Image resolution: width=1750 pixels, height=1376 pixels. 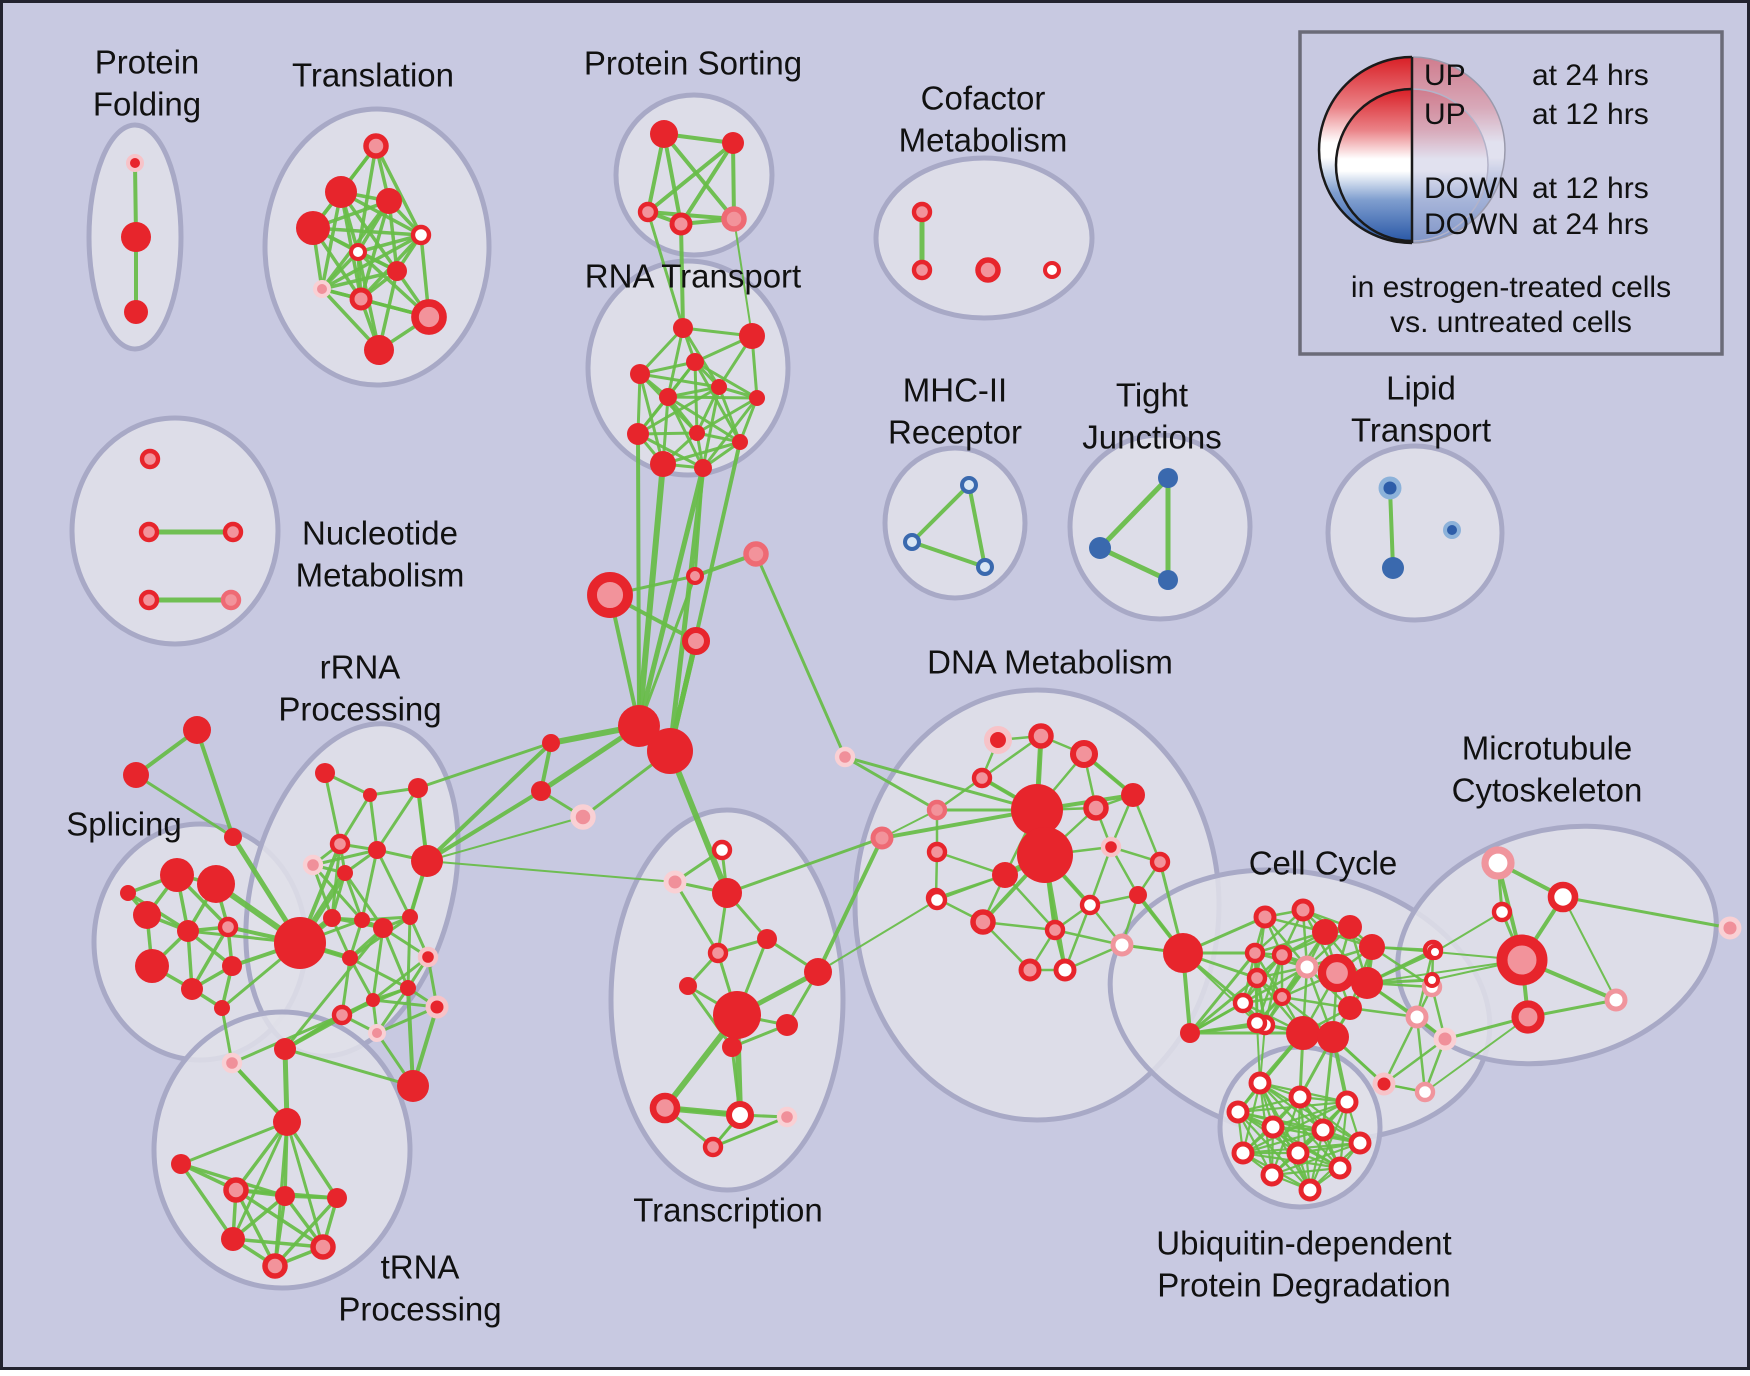 I want to click on legend-time-2: at 12 hrs, so click(x=1590, y=188).